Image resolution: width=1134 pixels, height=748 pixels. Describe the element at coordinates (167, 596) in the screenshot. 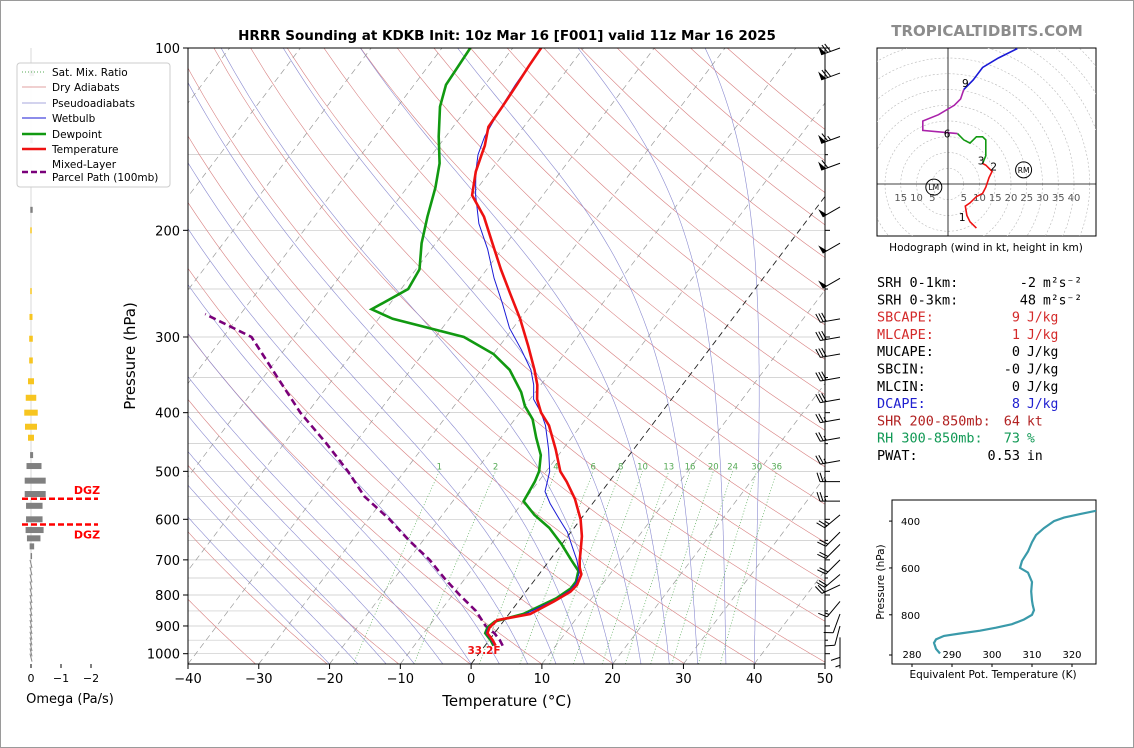

I see `y-tick-label: 800` at that location.